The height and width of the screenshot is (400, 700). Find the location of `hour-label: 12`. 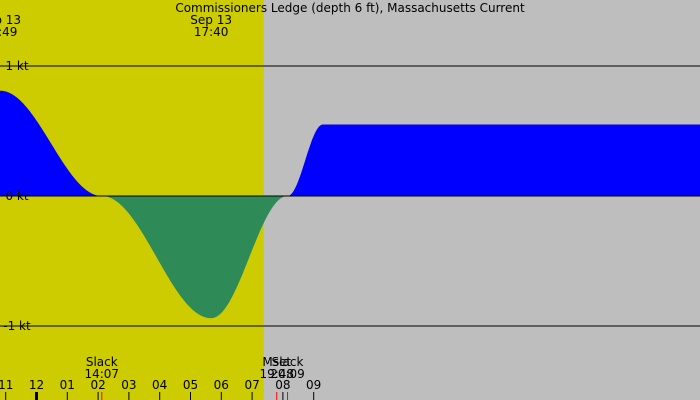

hour-label: 12 is located at coordinates (36, 385).